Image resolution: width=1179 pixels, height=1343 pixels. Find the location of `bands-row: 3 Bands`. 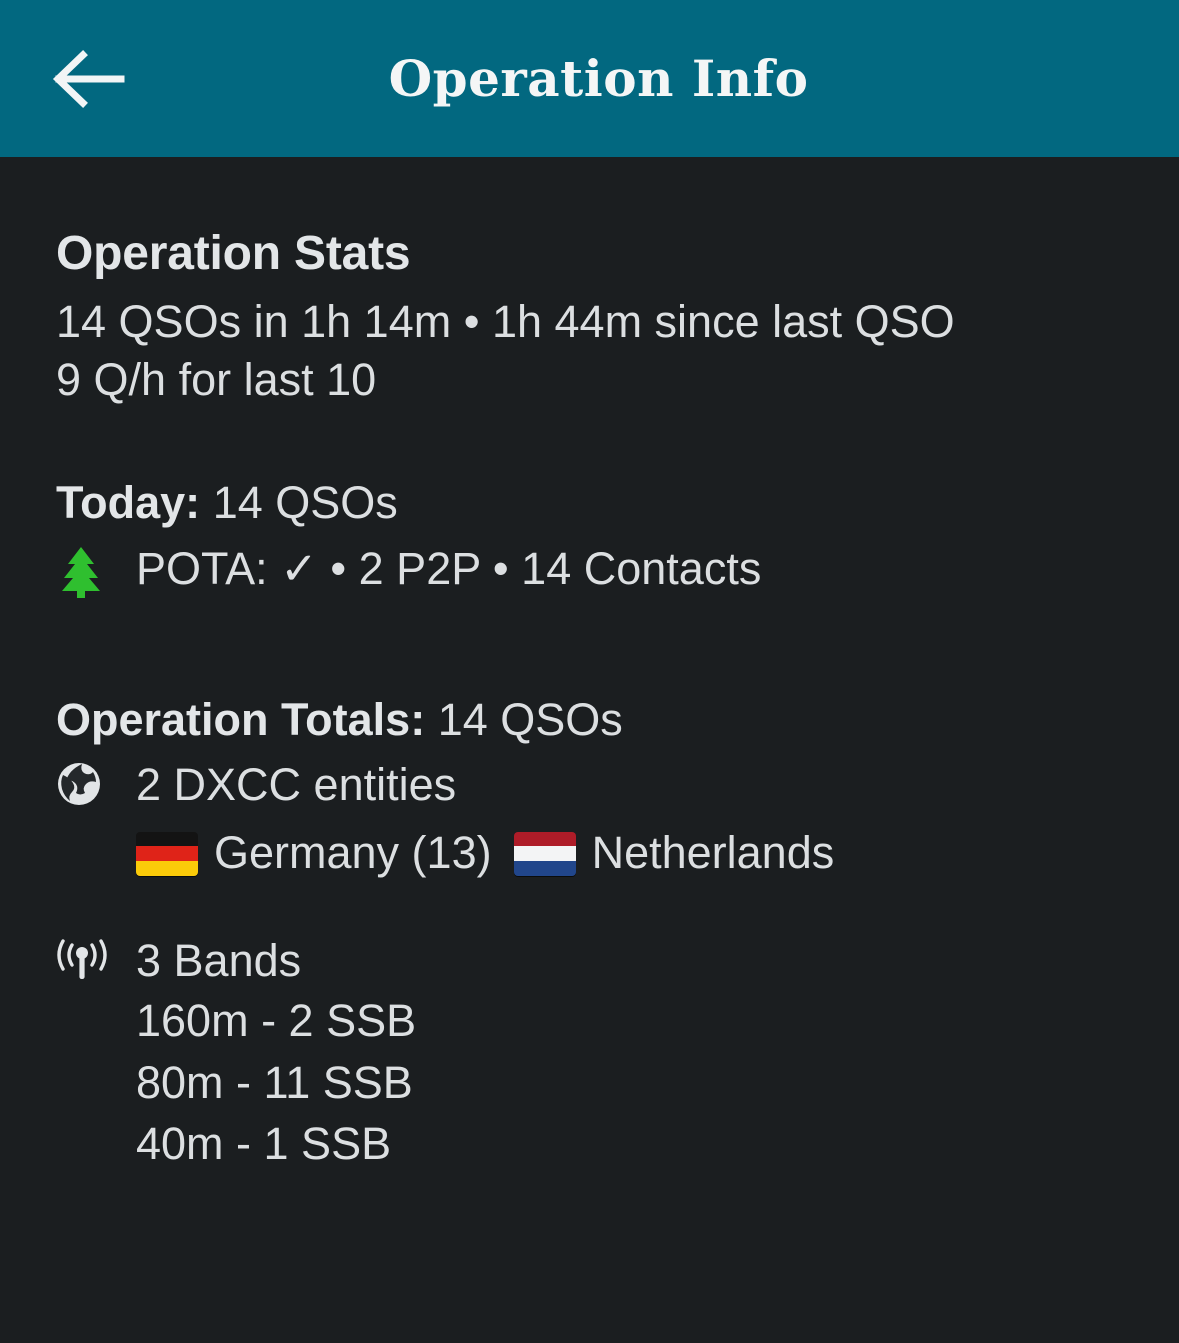

bands-row: 3 Bands is located at coordinates (597, 960).